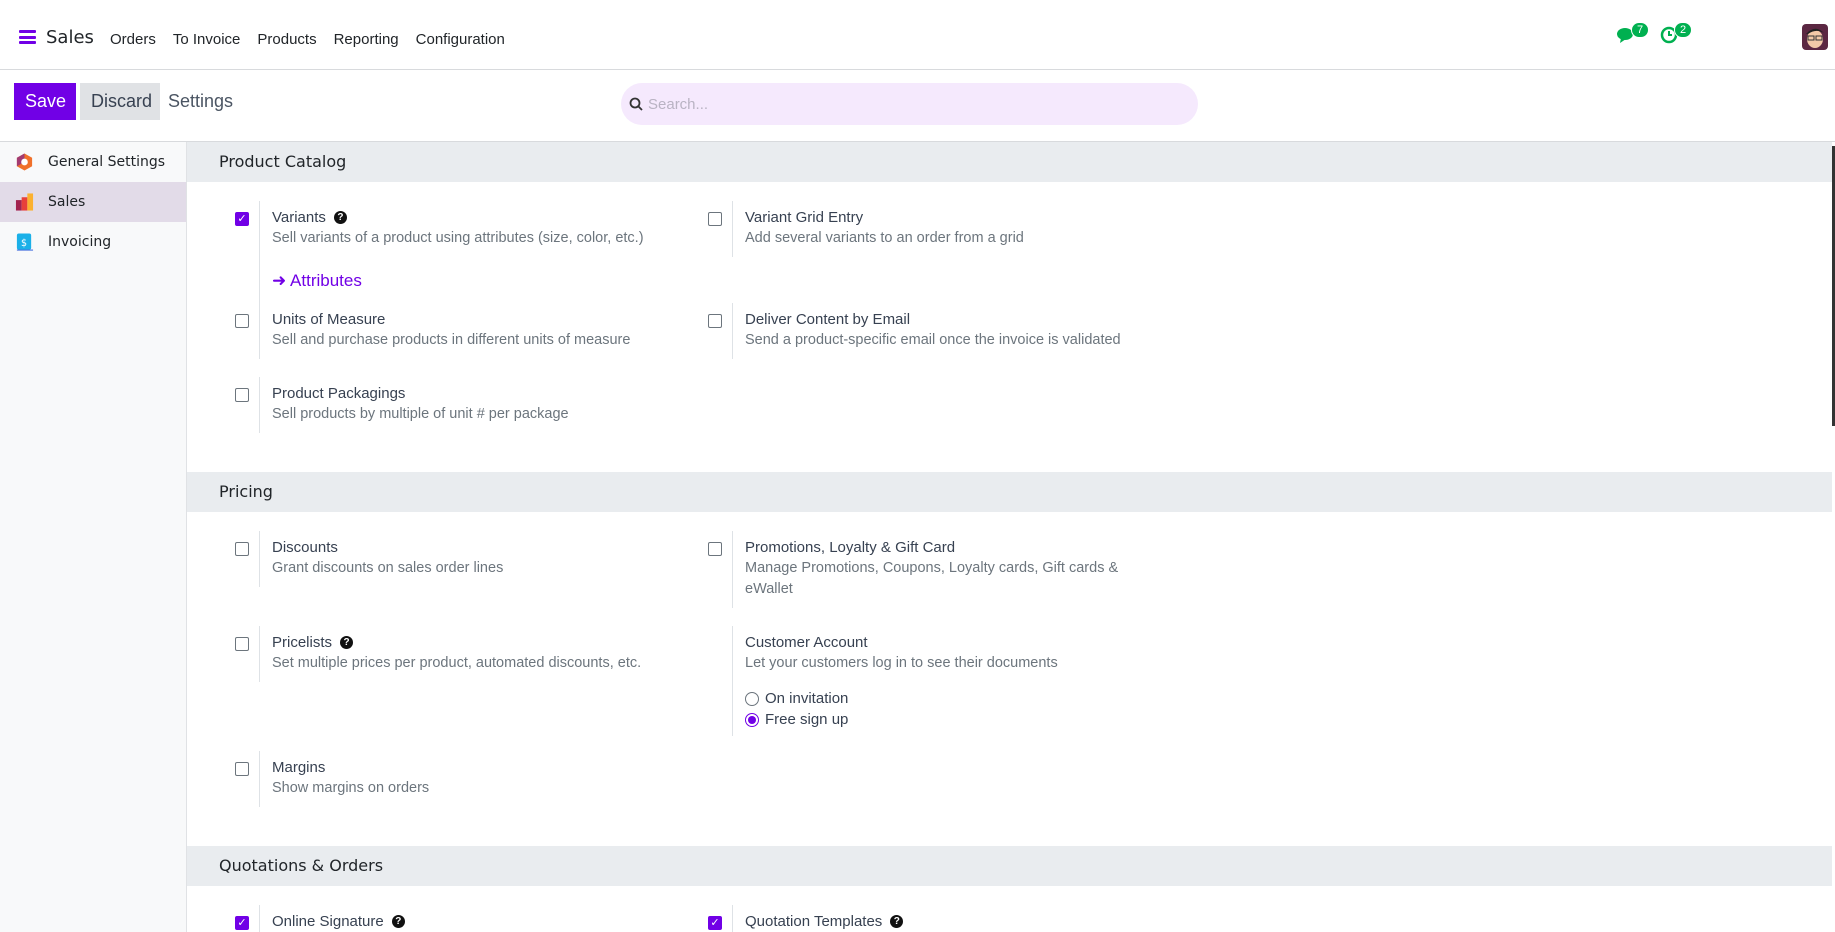 This screenshot has width=1835, height=932. Describe the element at coordinates (850, 547) in the screenshot. I see `setting-title: Promotions, Loyalty & Gift Card` at that location.